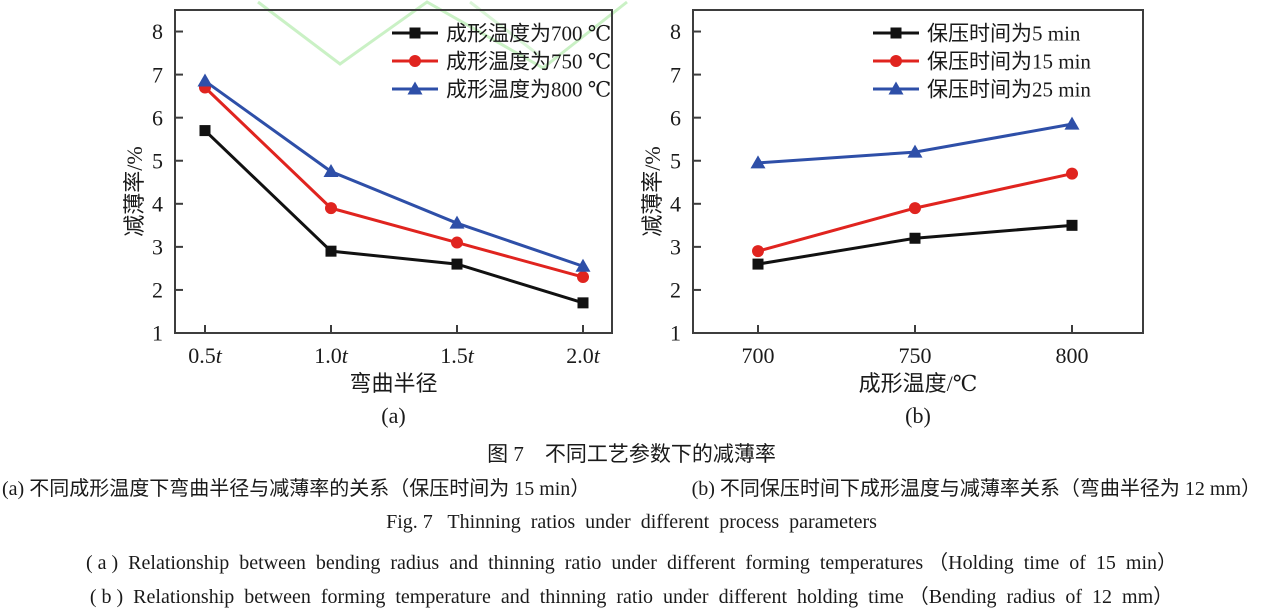 The image size is (1263, 612). I want to click on legend-entry: 保压时间为25 min, so click(982, 89).